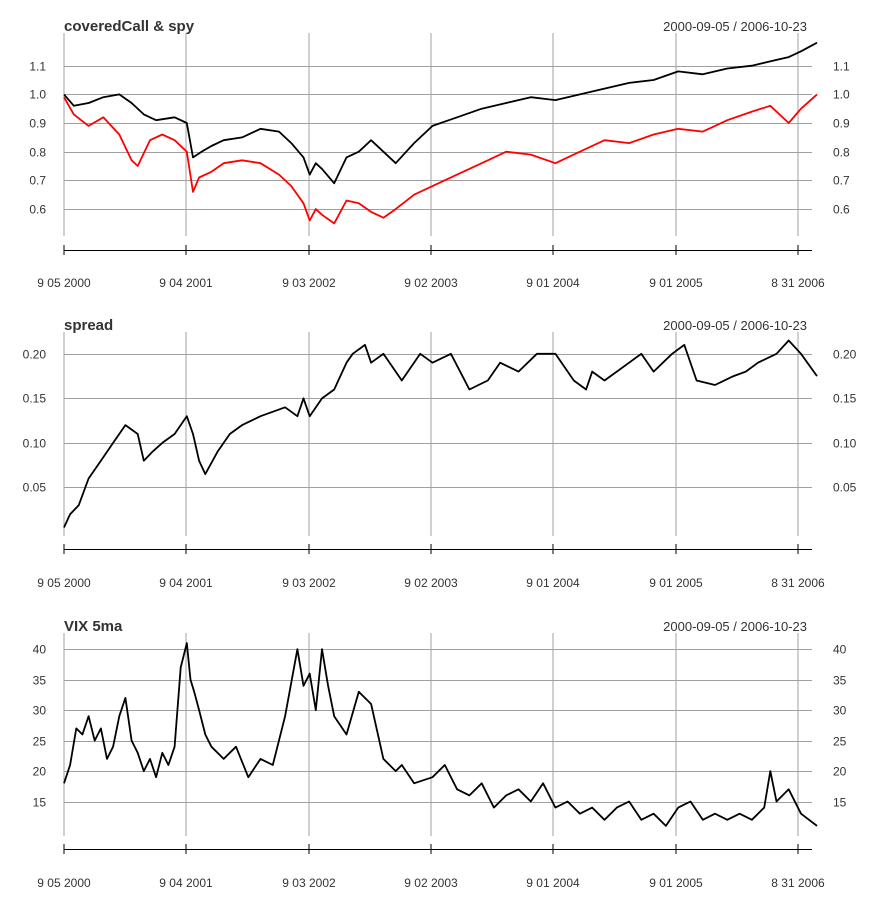 The image size is (881, 905). What do you see at coordinates (37, 124) in the screenshot?
I see `y-tick-label-left: 0.9` at bounding box center [37, 124].